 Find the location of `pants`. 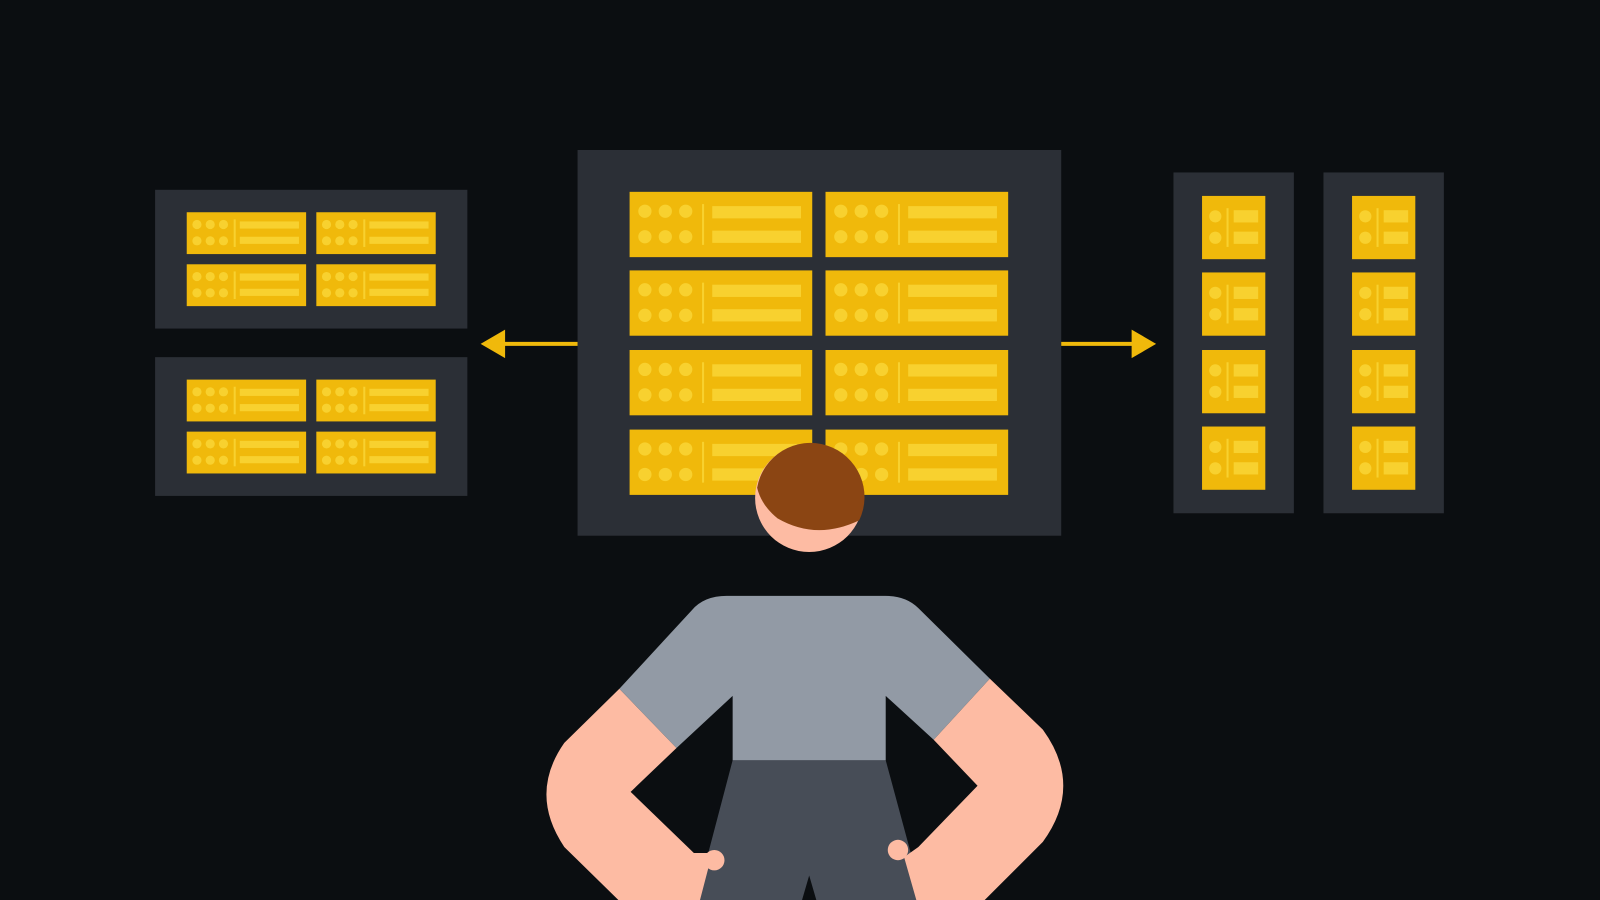

pants is located at coordinates (809, 830).